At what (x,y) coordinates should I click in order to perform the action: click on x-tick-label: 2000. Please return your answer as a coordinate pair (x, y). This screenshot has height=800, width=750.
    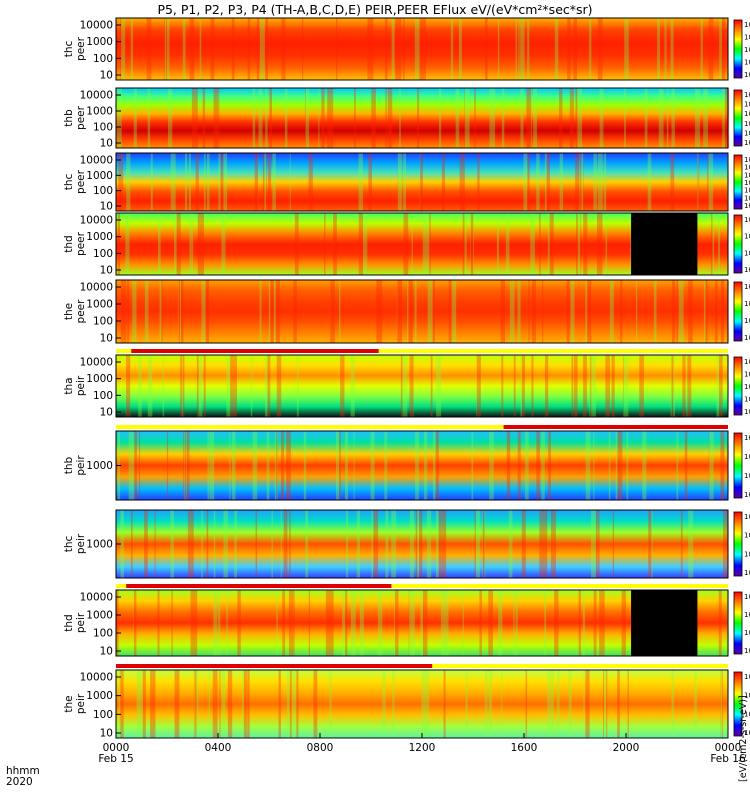
    Looking at the image, I should click on (626, 748).